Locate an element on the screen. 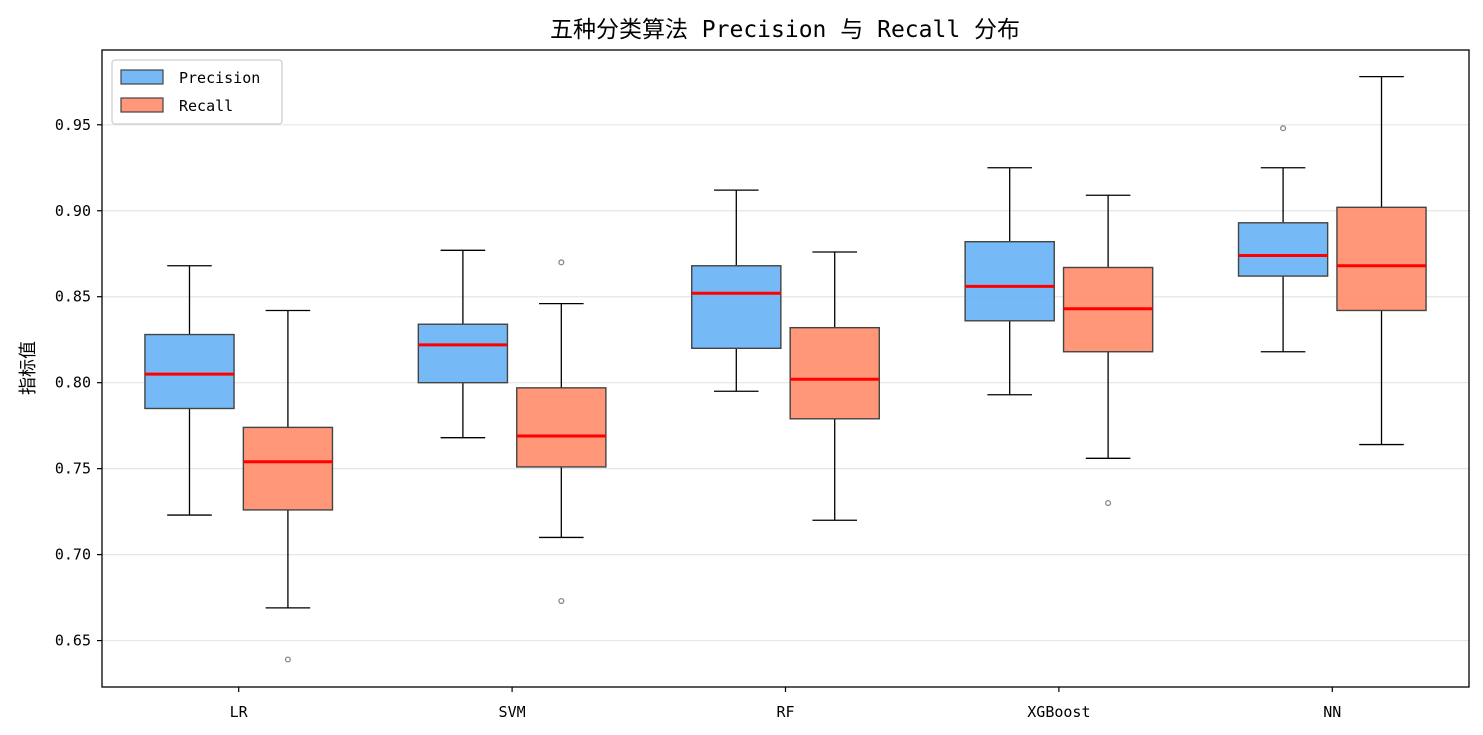 This screenshot has height=735, width=1483. y-tick-label: 0.95 is located at coordinates (73, 125).